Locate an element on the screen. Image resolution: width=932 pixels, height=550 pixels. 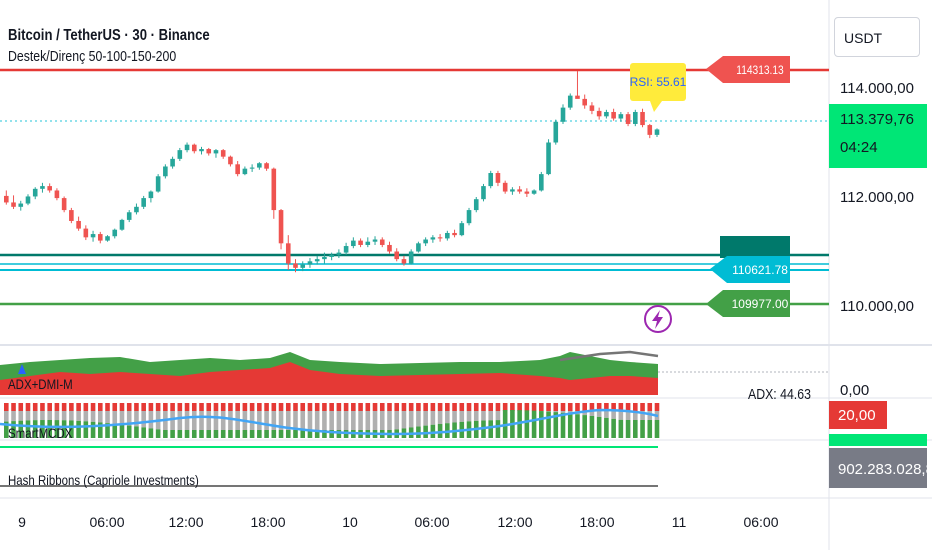
hash-ribbons-pane-label: Hash Ribbons (Capriole Investments) is located at coordinates (103, 480).